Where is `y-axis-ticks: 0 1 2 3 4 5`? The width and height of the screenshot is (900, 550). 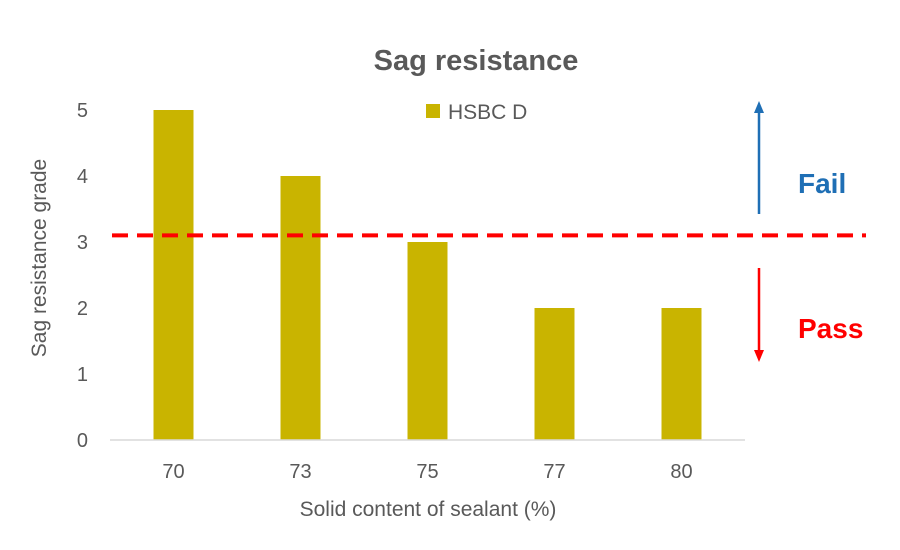 y-axis-ticks: 0 1 2 3 4 5 is located at coordinates (82, 276).